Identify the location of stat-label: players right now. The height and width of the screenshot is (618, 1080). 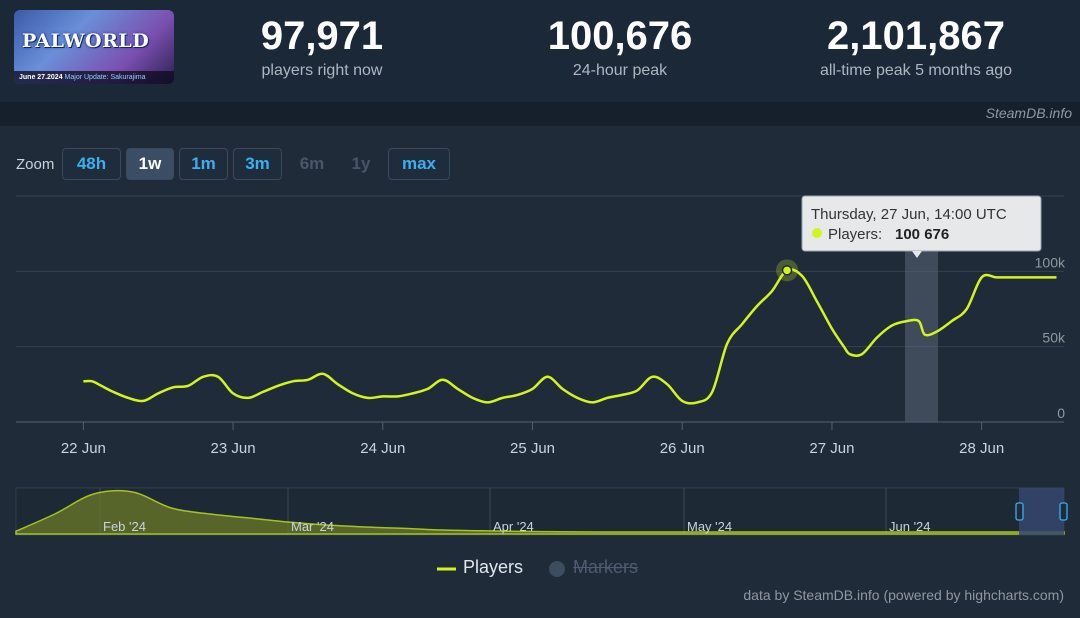
(322, 70).